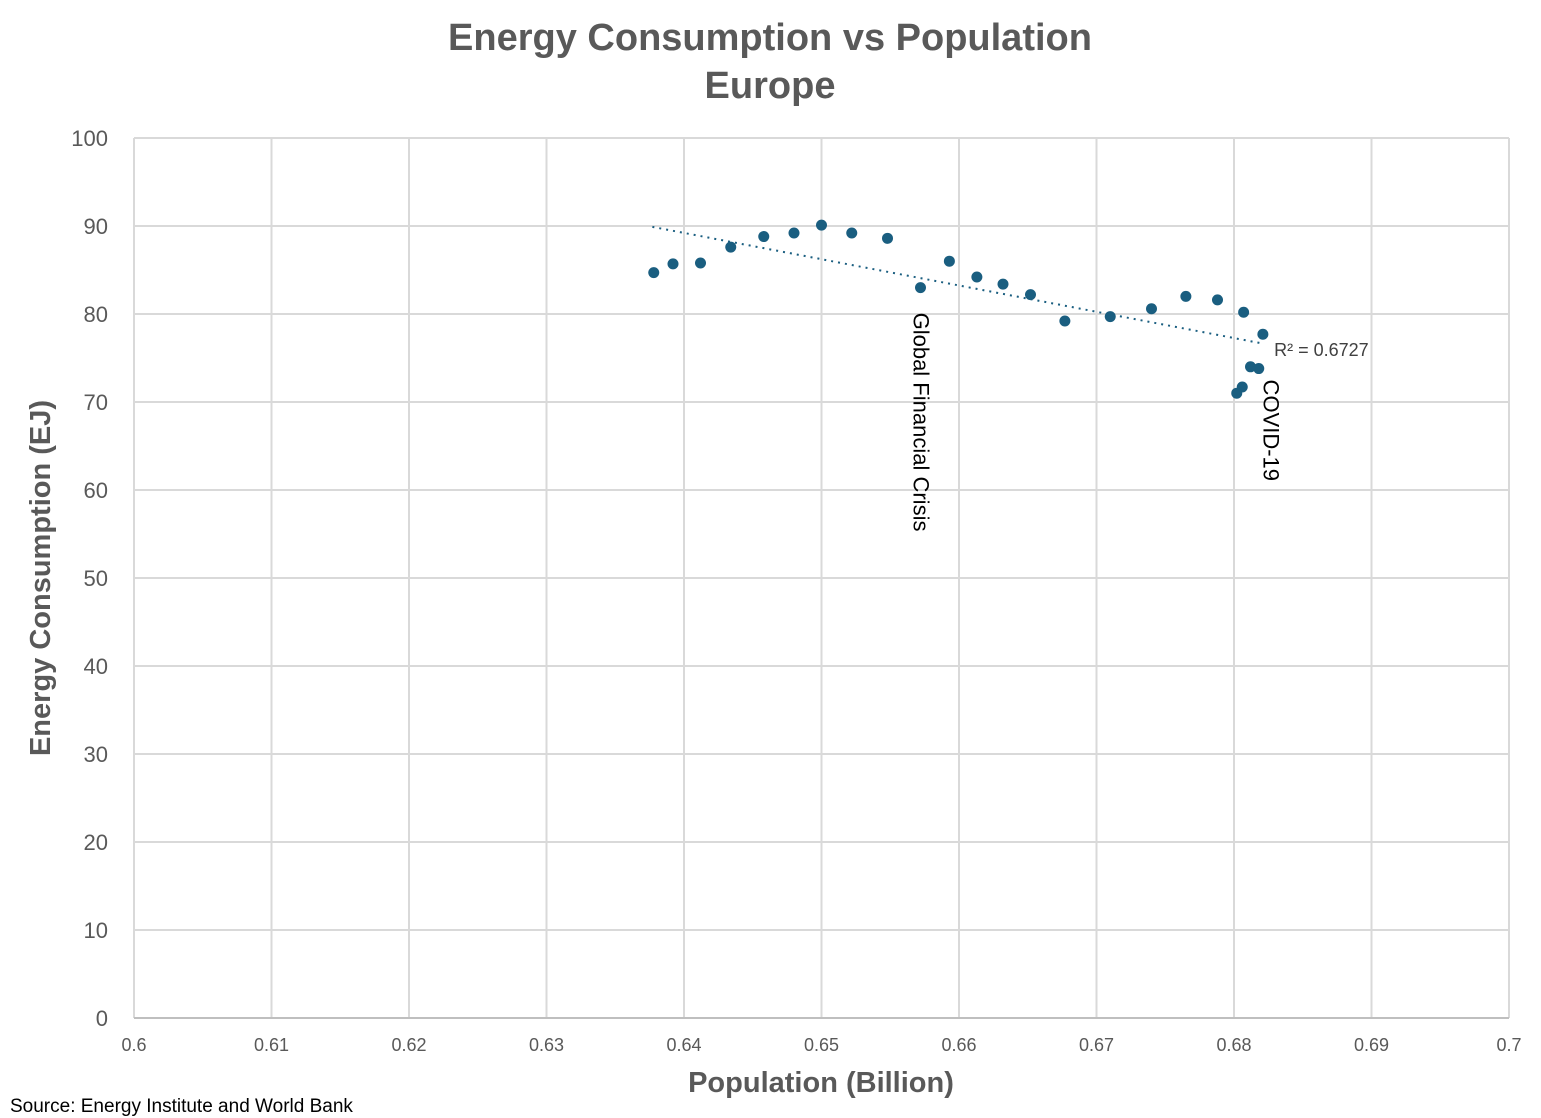 Image resolution: width=1541 pixels, height=1118 pixels. I want to click on y-tick-label: 70, so click(96, 402).